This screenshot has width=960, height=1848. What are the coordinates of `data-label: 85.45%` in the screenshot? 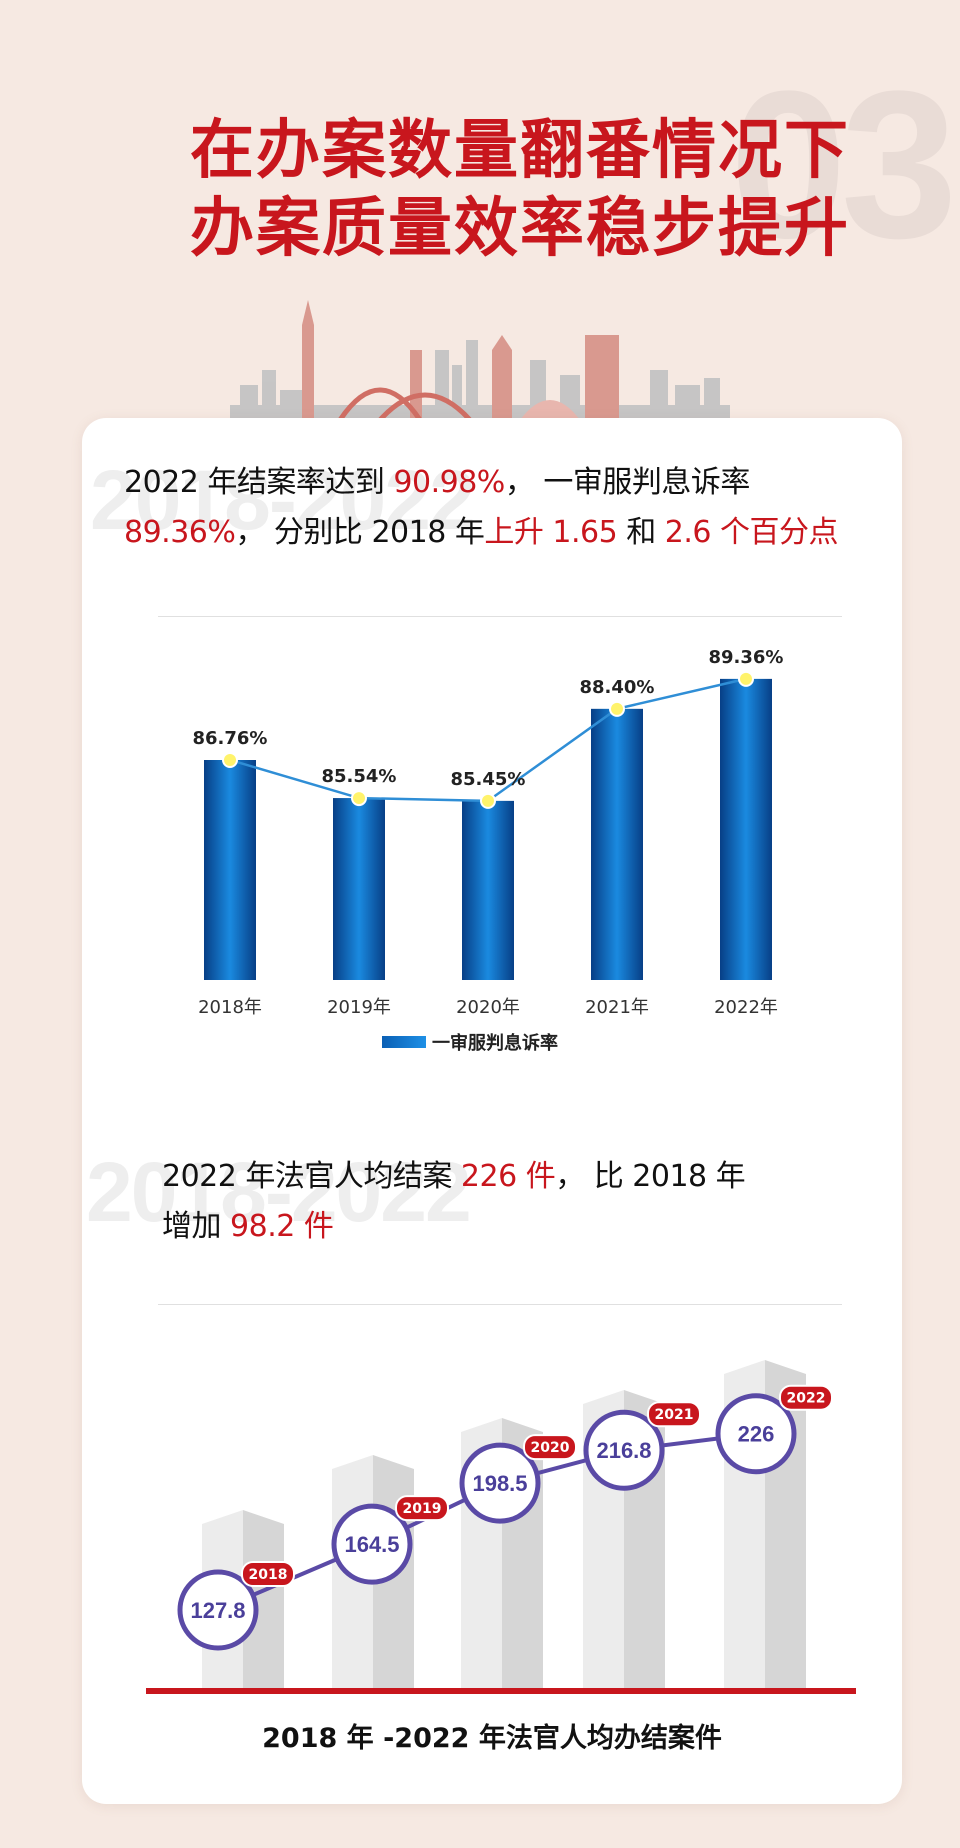 It's located at (488, 779).